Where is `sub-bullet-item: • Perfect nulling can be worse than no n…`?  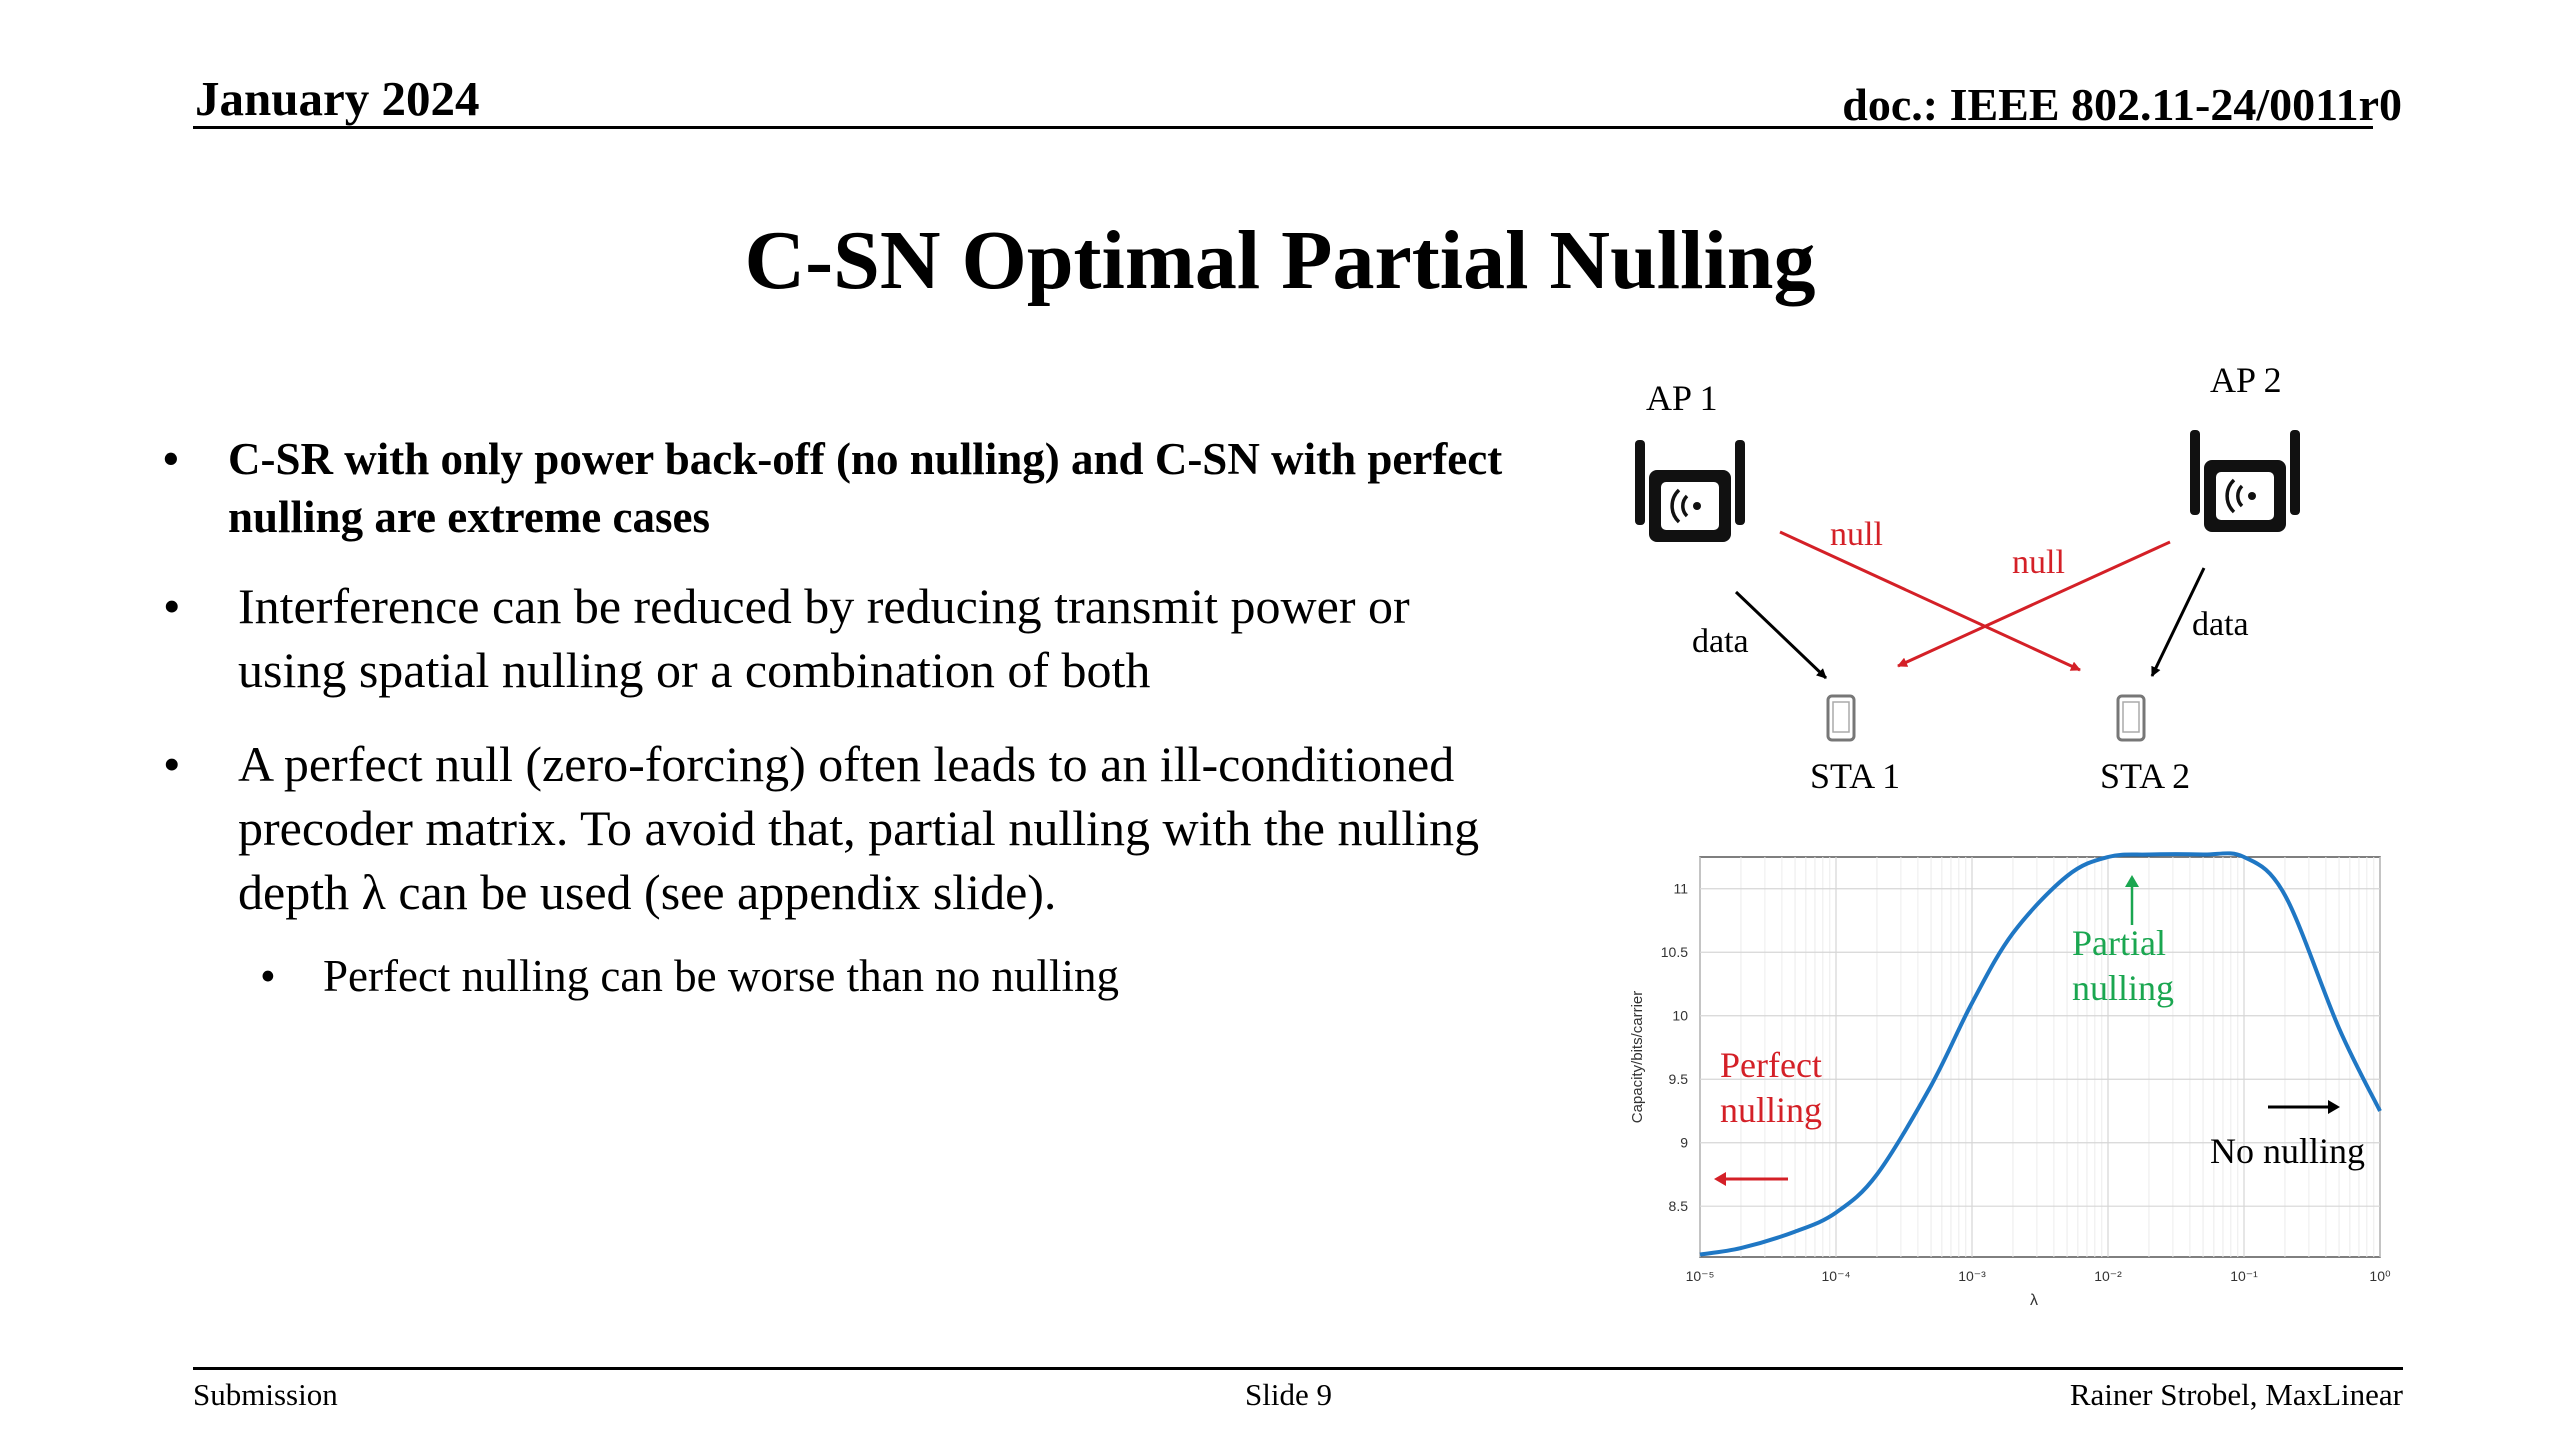 sub-bullet-item: • Perfect nulling can be worse than no n… is located at coordinates (843, 976).